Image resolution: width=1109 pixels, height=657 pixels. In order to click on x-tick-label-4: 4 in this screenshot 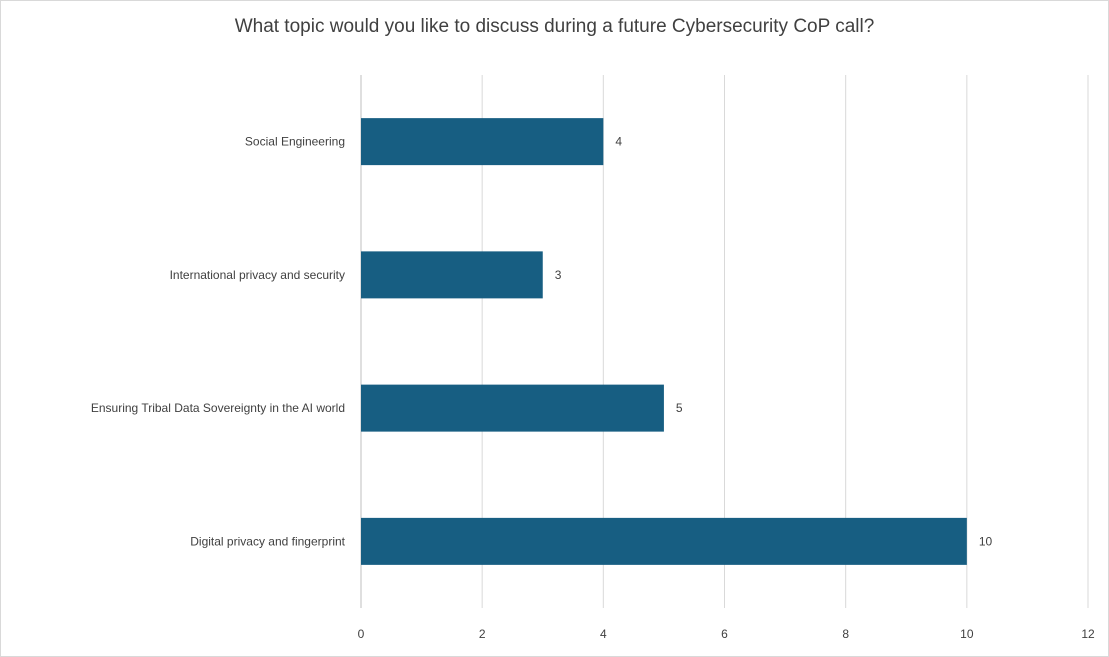, I will do `click(603, 634)`.